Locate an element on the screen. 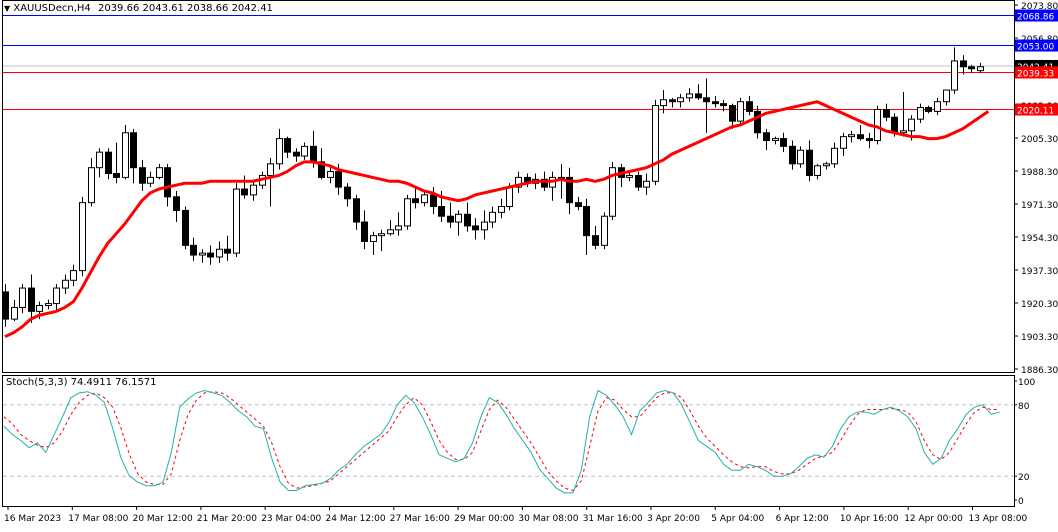 The image size is (1058, 532). time-tick-label: 30 Mar 08:00 is located at coordinates (548, 519).